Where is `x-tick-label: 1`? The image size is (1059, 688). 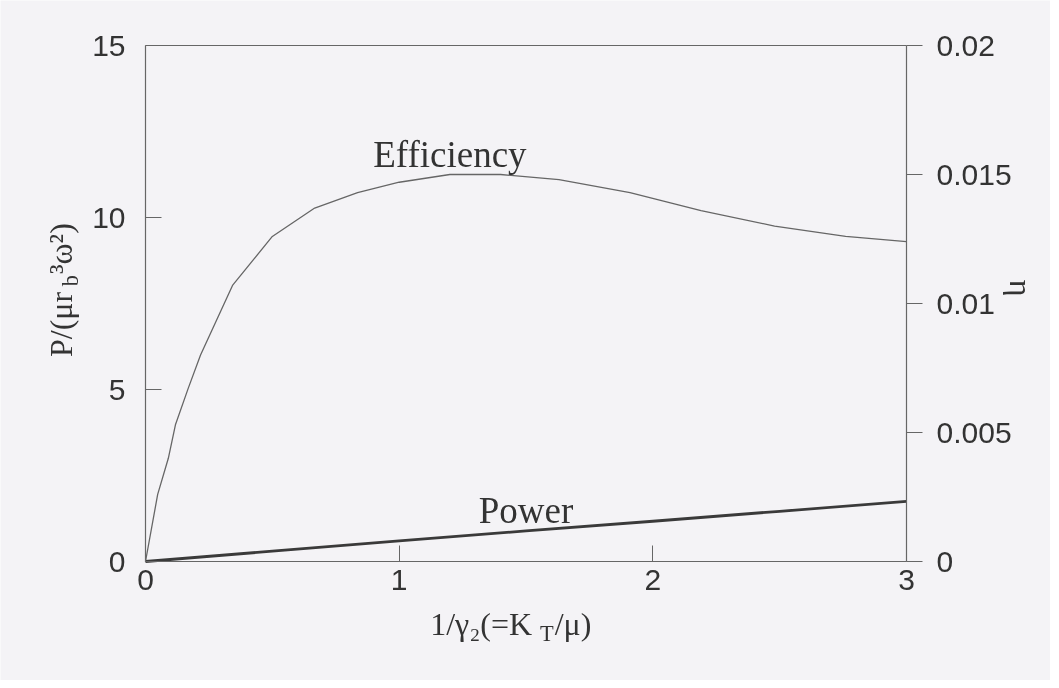 x-tick-label: 1 is located at coordinates (399, 579).